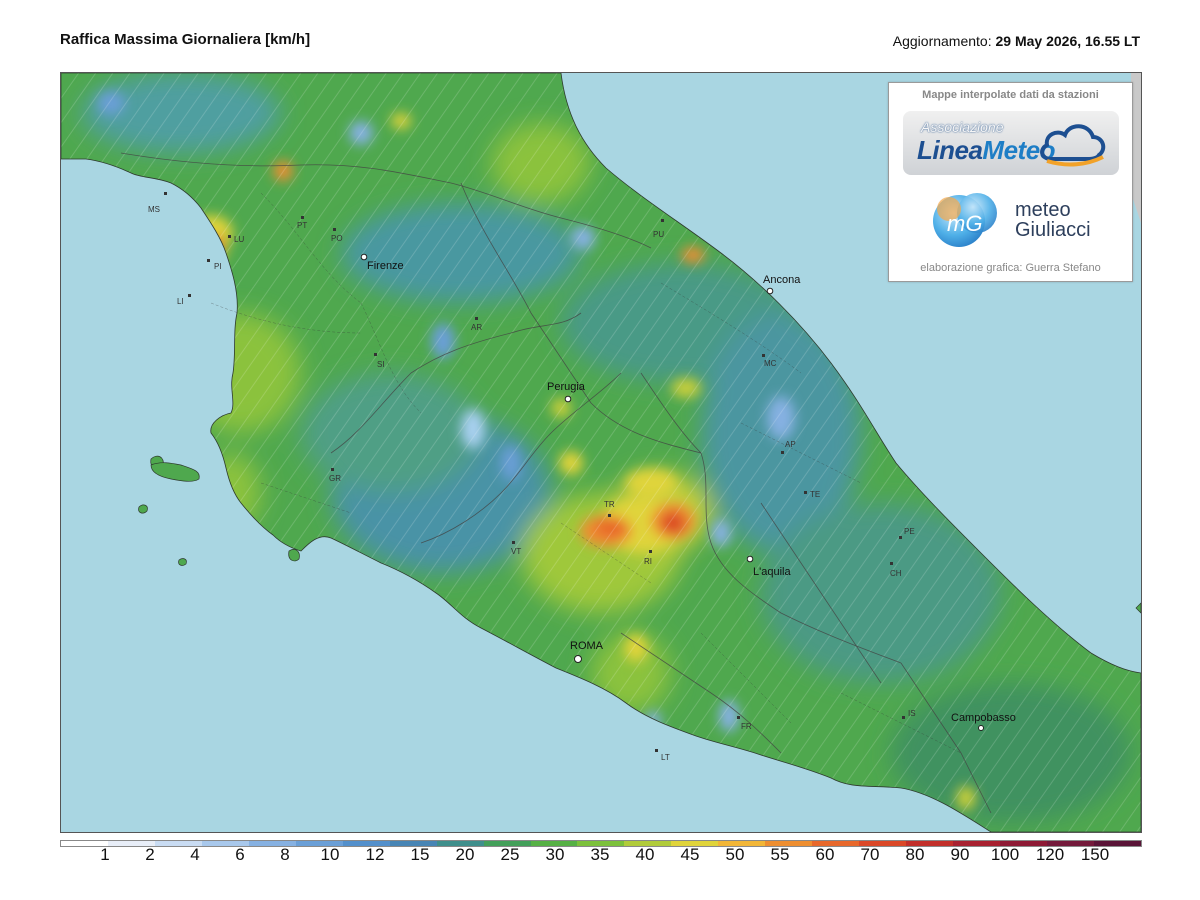  Describe the element at coordinates (375, 854) in the screenshot. I see `legend-label: 12` at that location.